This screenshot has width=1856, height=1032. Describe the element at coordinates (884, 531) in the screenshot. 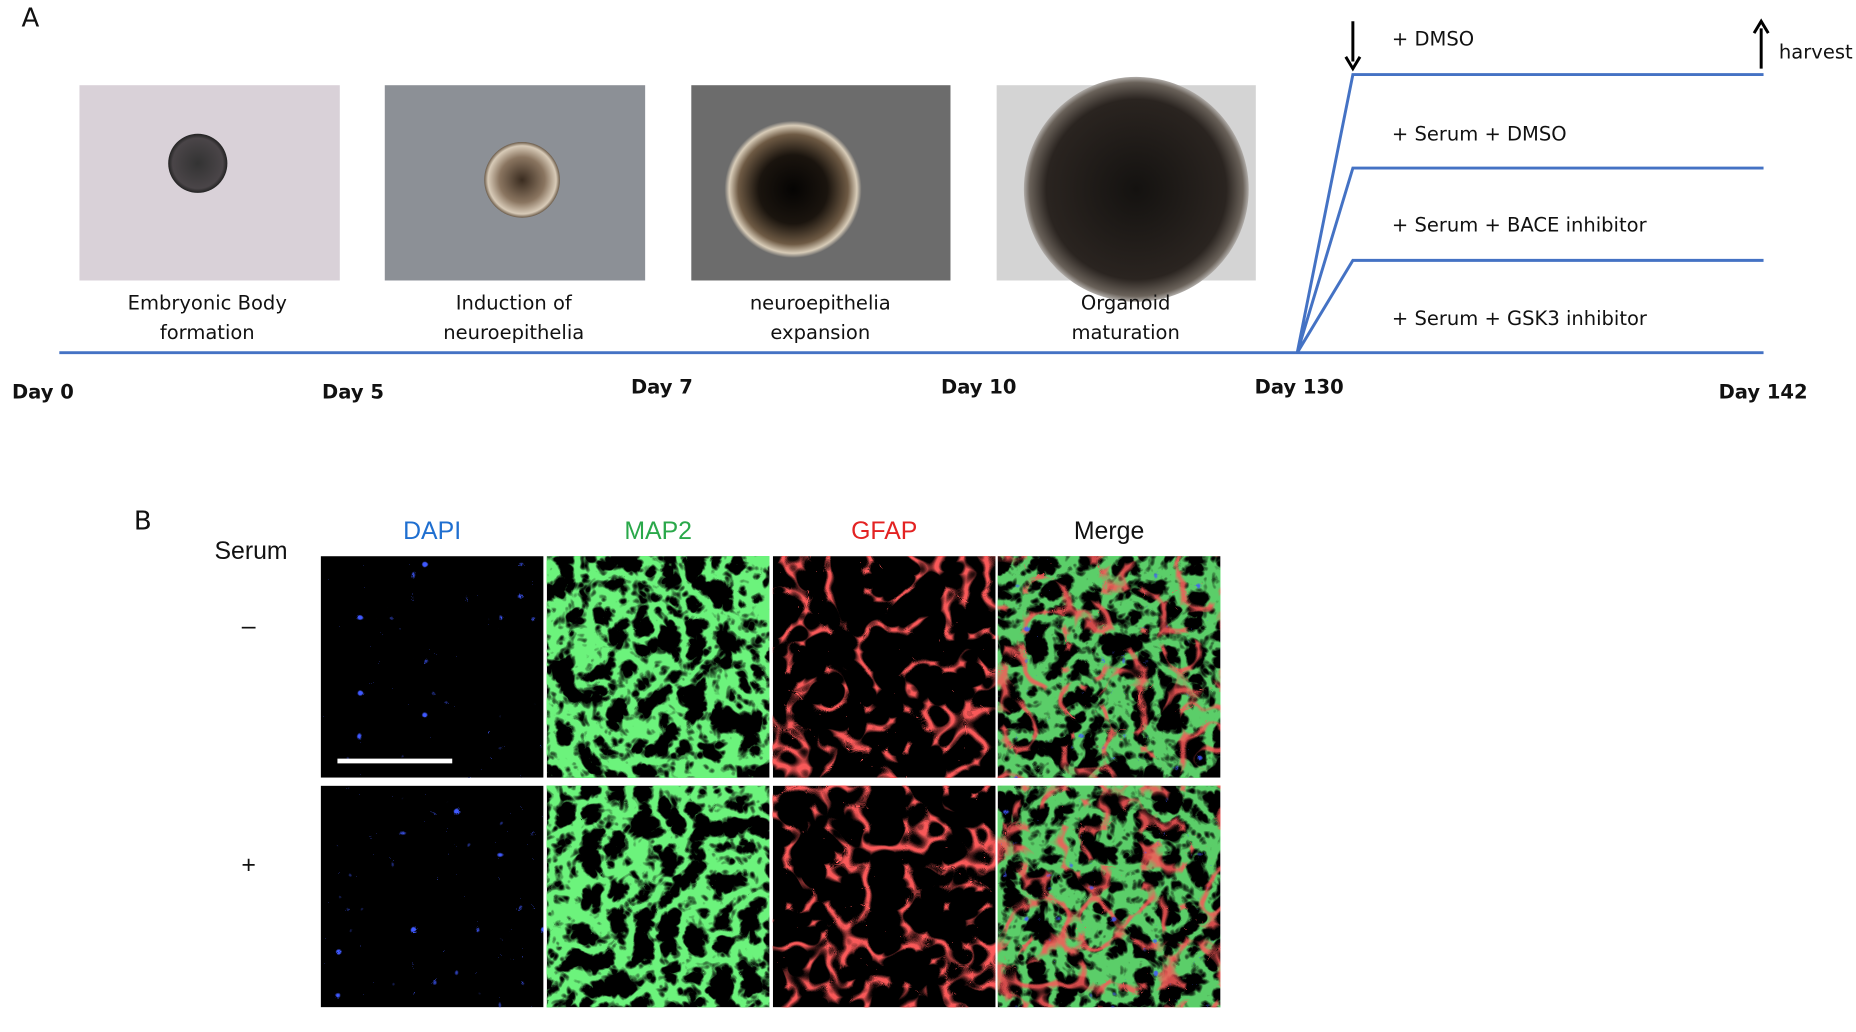

I see `column-header: GFAP` at that location.